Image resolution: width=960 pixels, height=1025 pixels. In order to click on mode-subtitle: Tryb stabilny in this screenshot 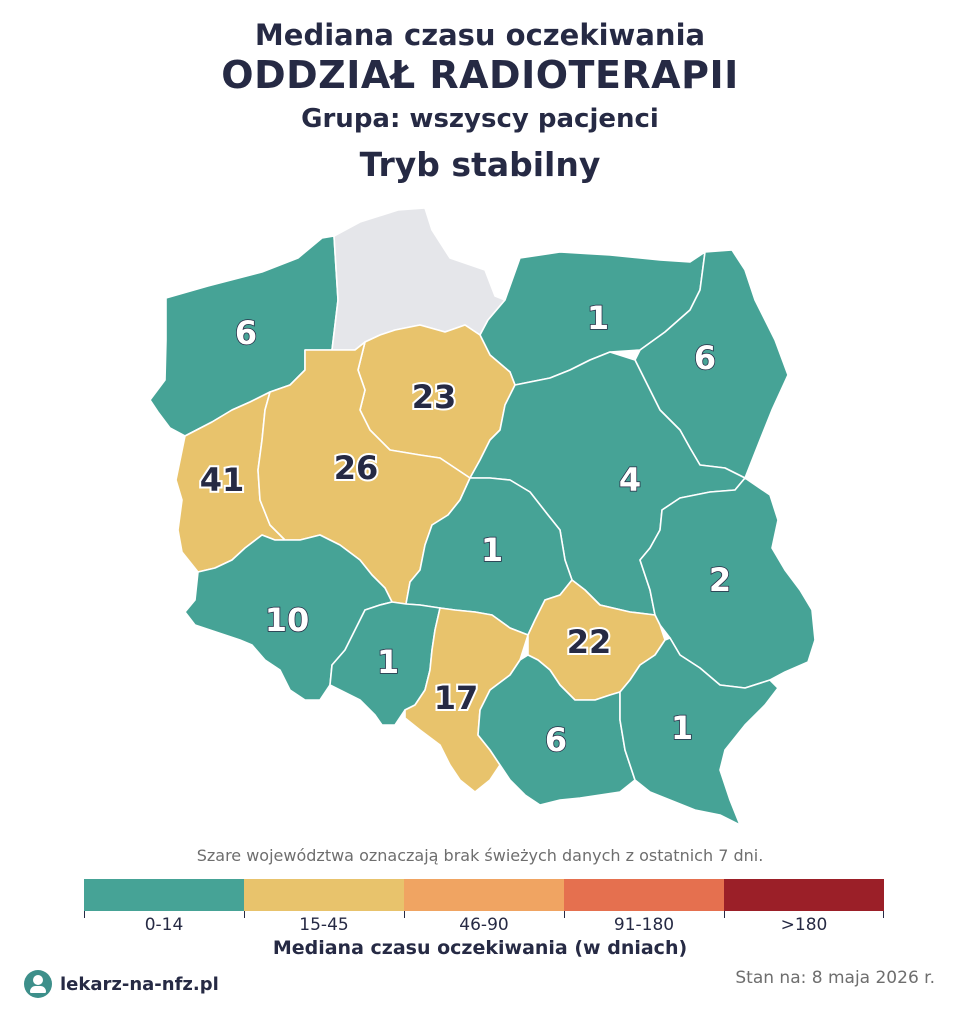, I will do `click(480, 164)`.